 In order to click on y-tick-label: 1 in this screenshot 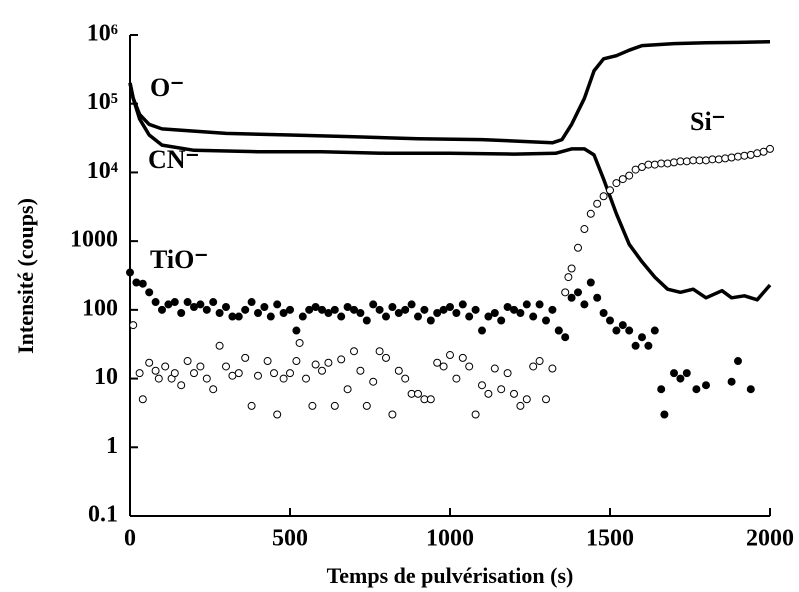, I will do `click(112, 446)`.